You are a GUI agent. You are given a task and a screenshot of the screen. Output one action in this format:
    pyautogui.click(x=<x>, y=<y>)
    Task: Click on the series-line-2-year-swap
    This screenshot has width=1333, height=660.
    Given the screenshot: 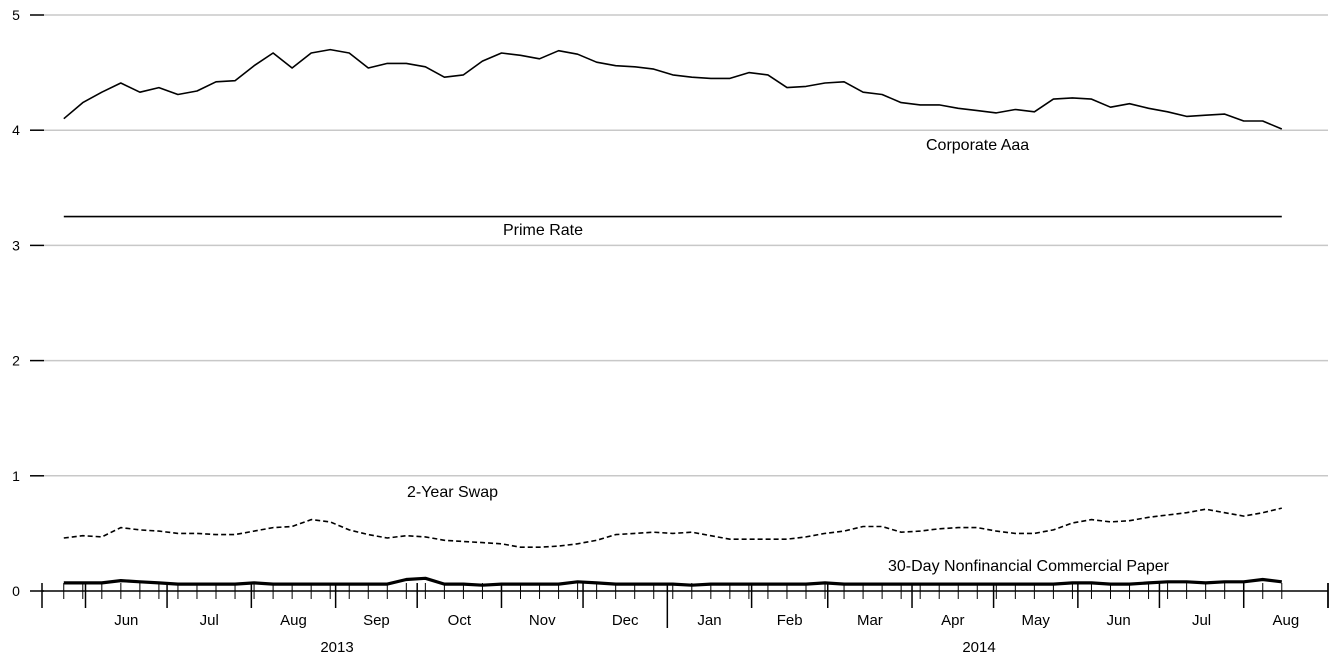 What is the action you would take?
    pyautogui.click(x=672, y=528)
    